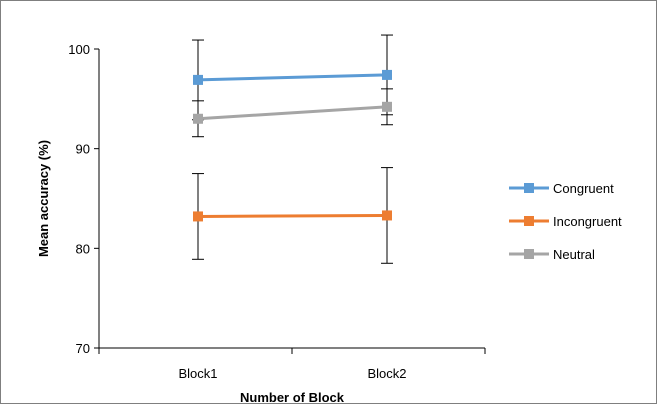 Image resolution: width=657 pixels, height=405 pixels. What do you see at coordinates (83, 149) in the screenshot?
I see `y-tick-label: 90` at bounding box center [83, 149].